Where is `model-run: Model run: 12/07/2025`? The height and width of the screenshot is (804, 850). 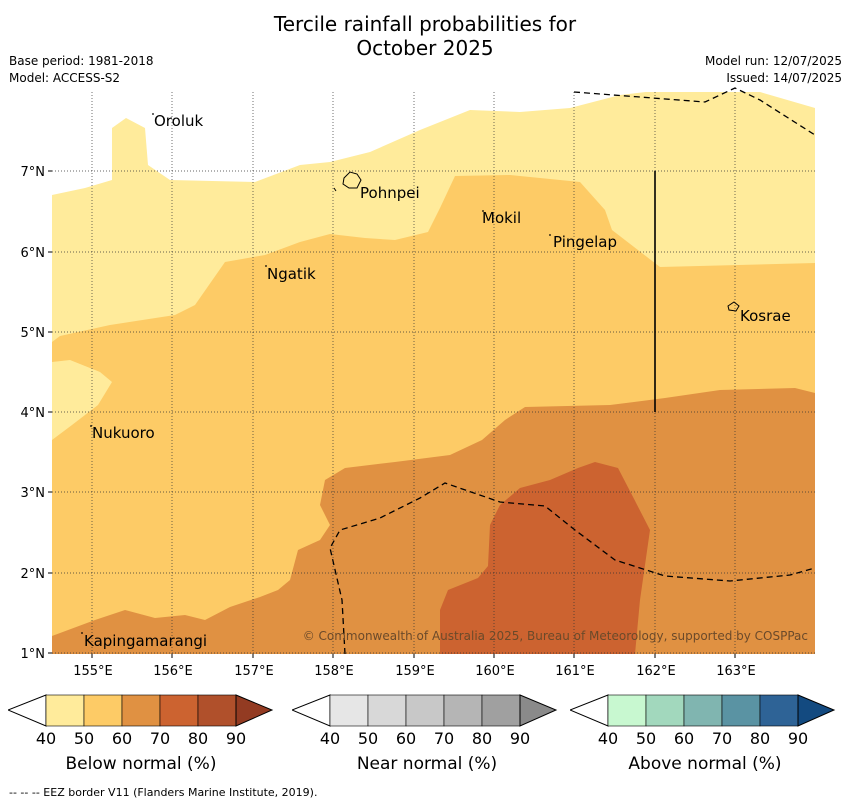 model-run: Model run: 12/07/2025 is located at coordinates (773, 61).